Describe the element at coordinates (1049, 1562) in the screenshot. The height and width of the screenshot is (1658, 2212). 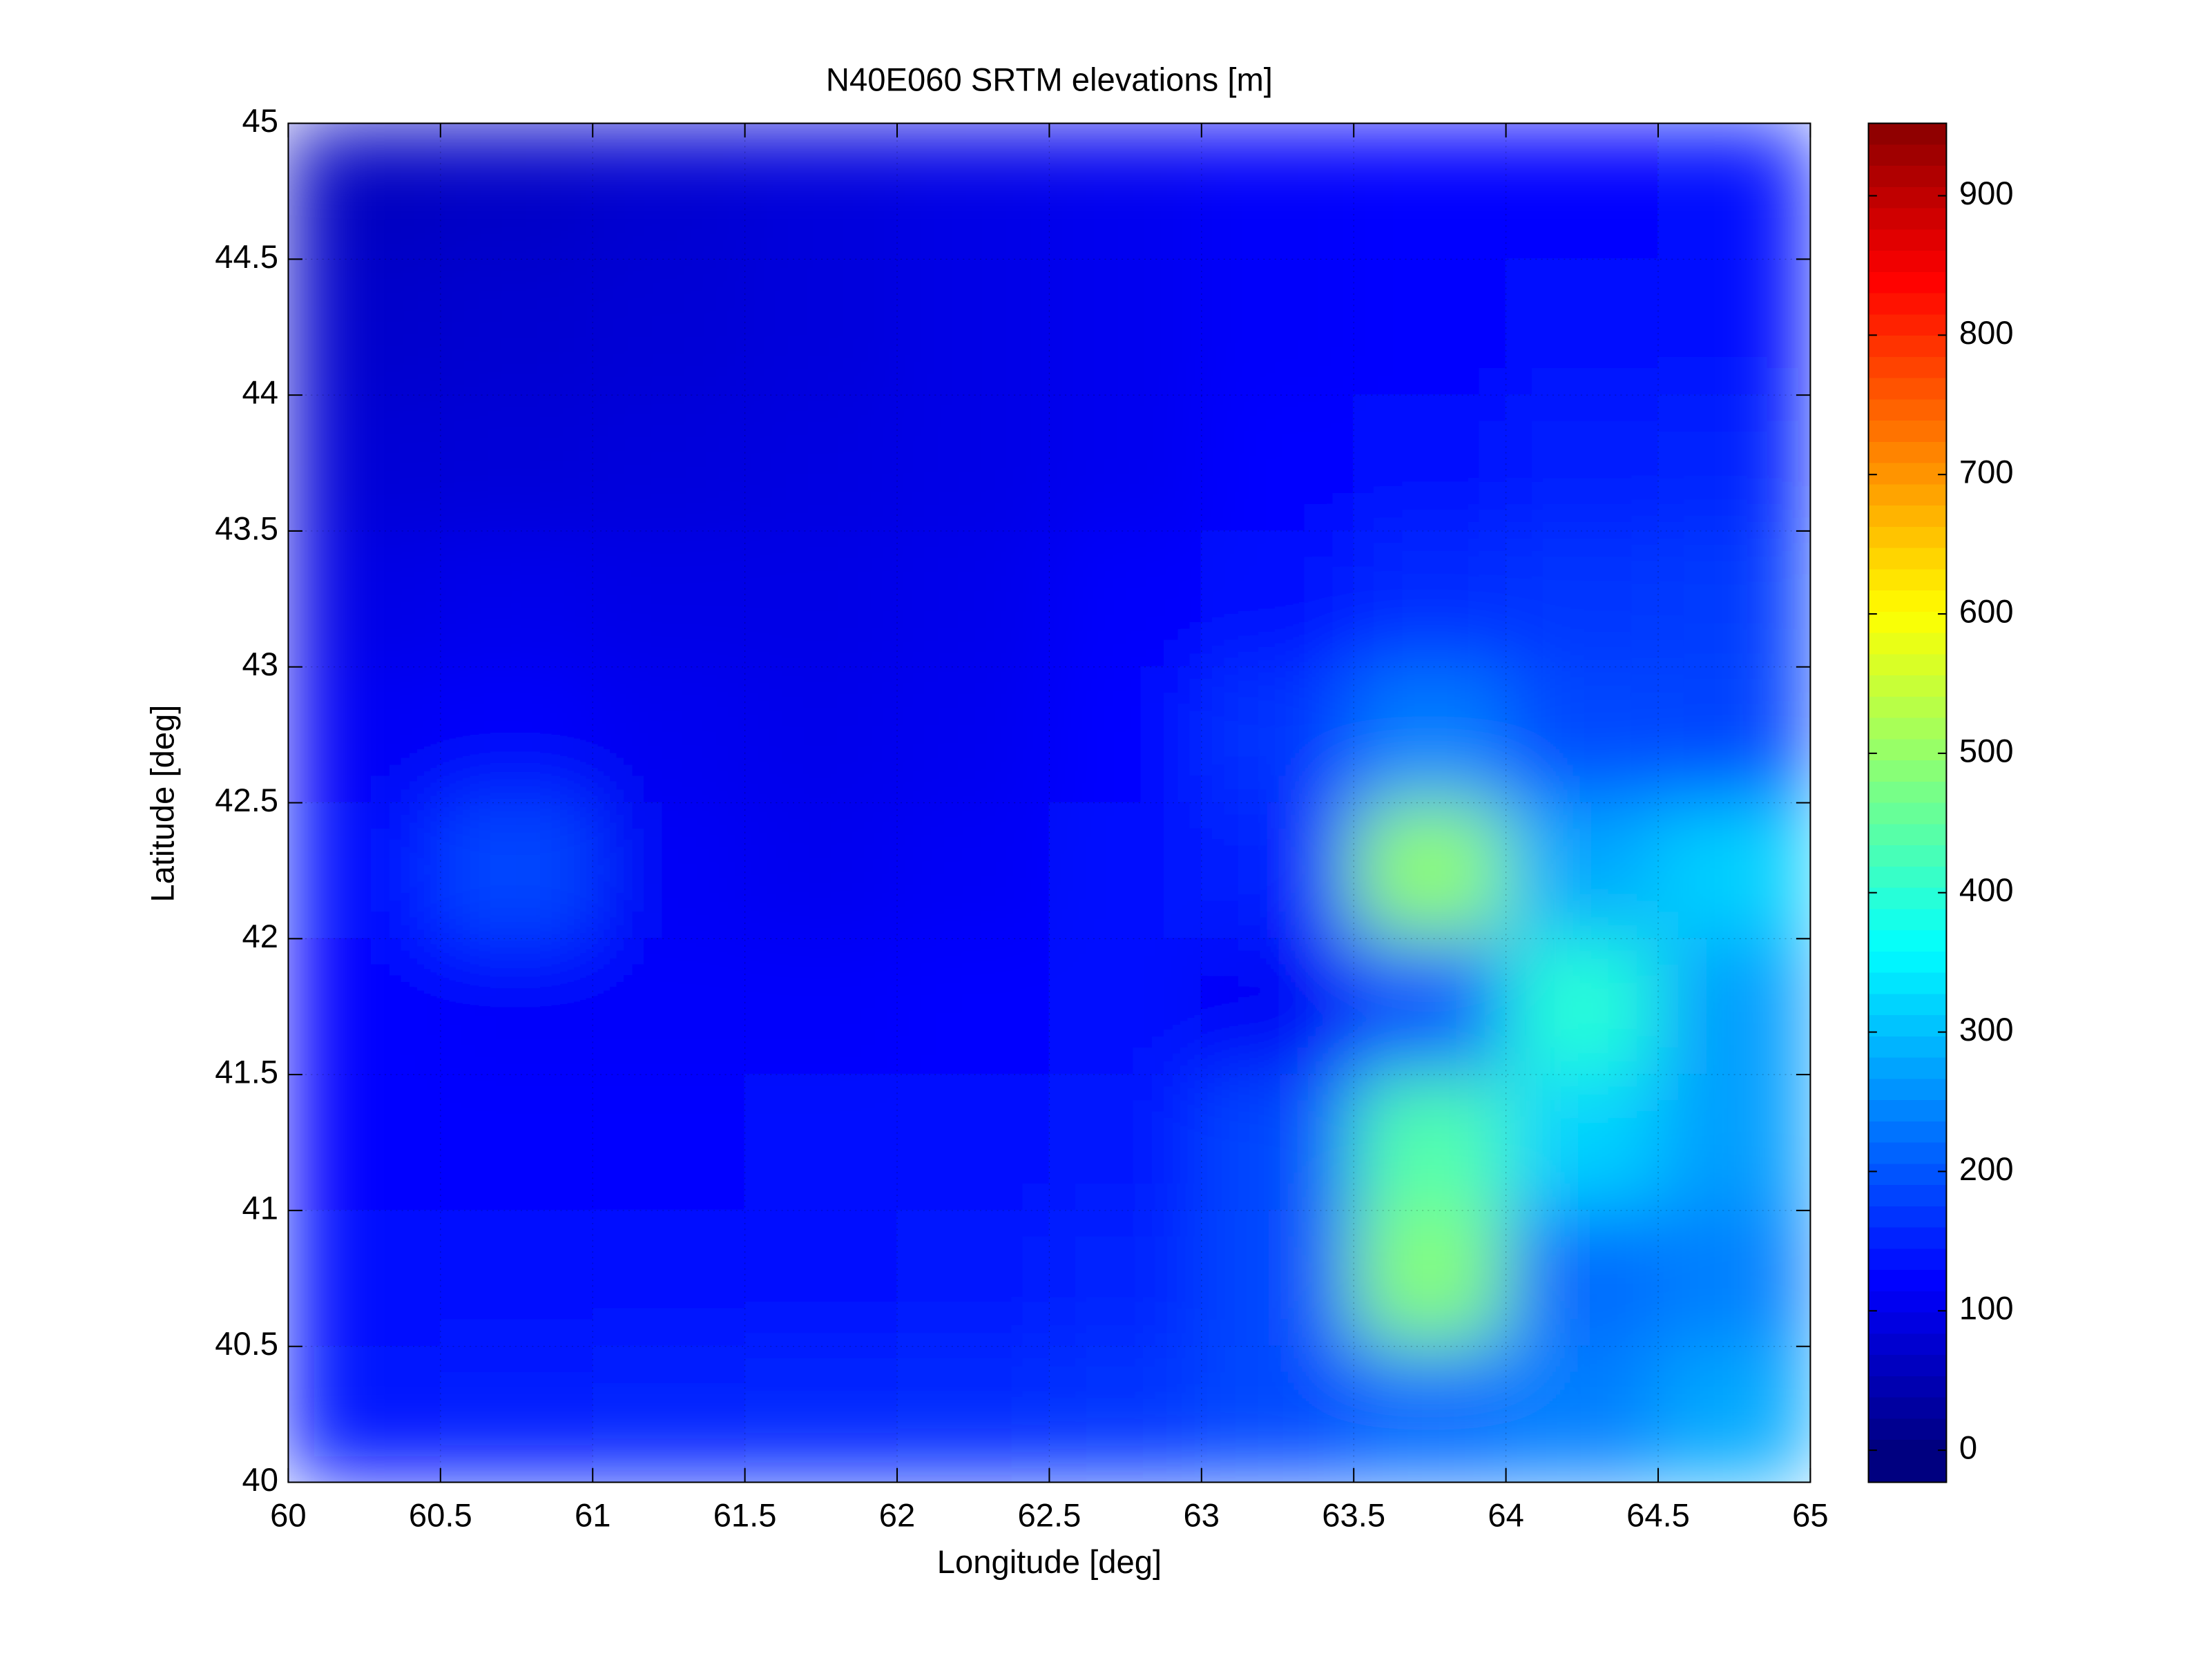
I see `x-axis-label: Longitude [deg]` at that location.